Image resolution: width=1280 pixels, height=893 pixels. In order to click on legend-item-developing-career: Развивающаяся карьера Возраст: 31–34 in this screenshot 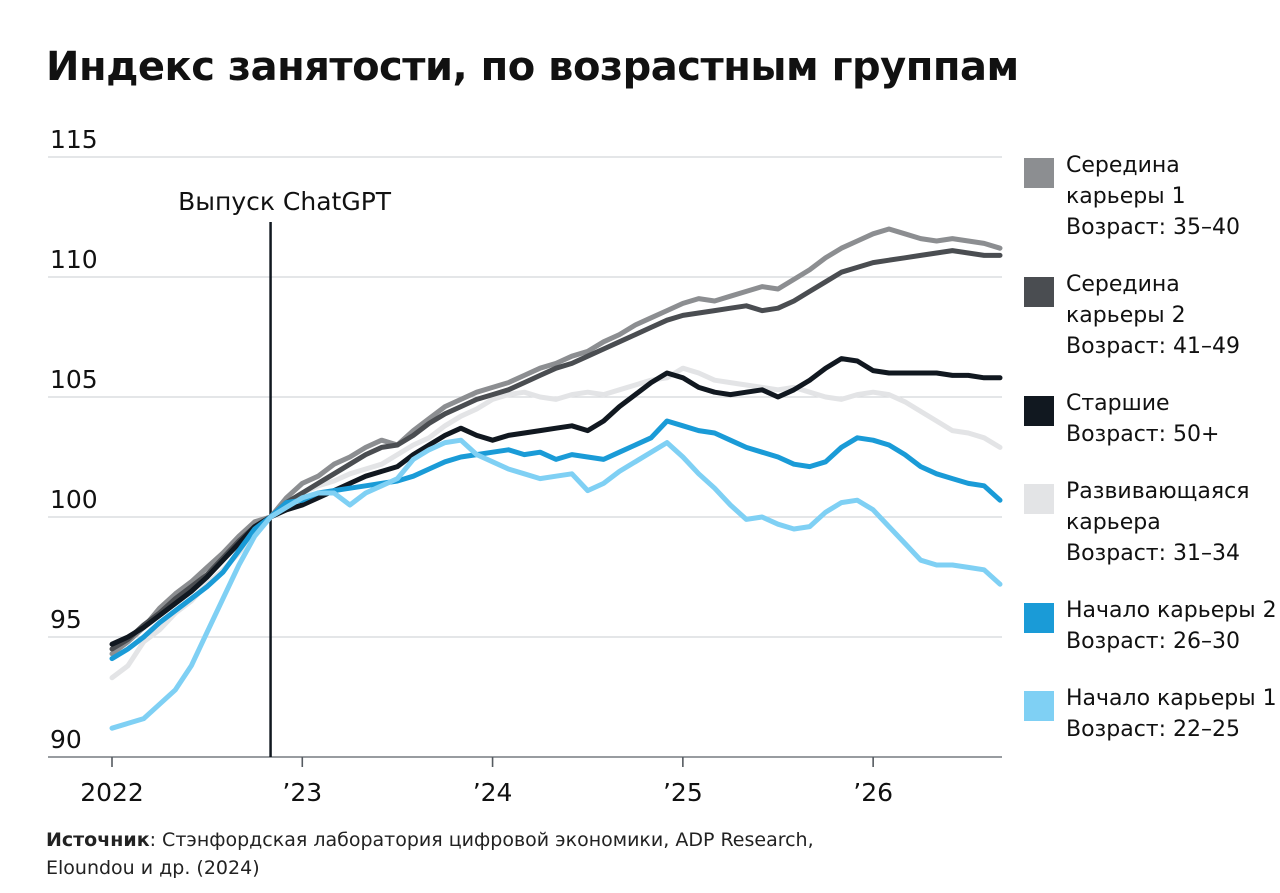, I will do `click(1150, 522)`.